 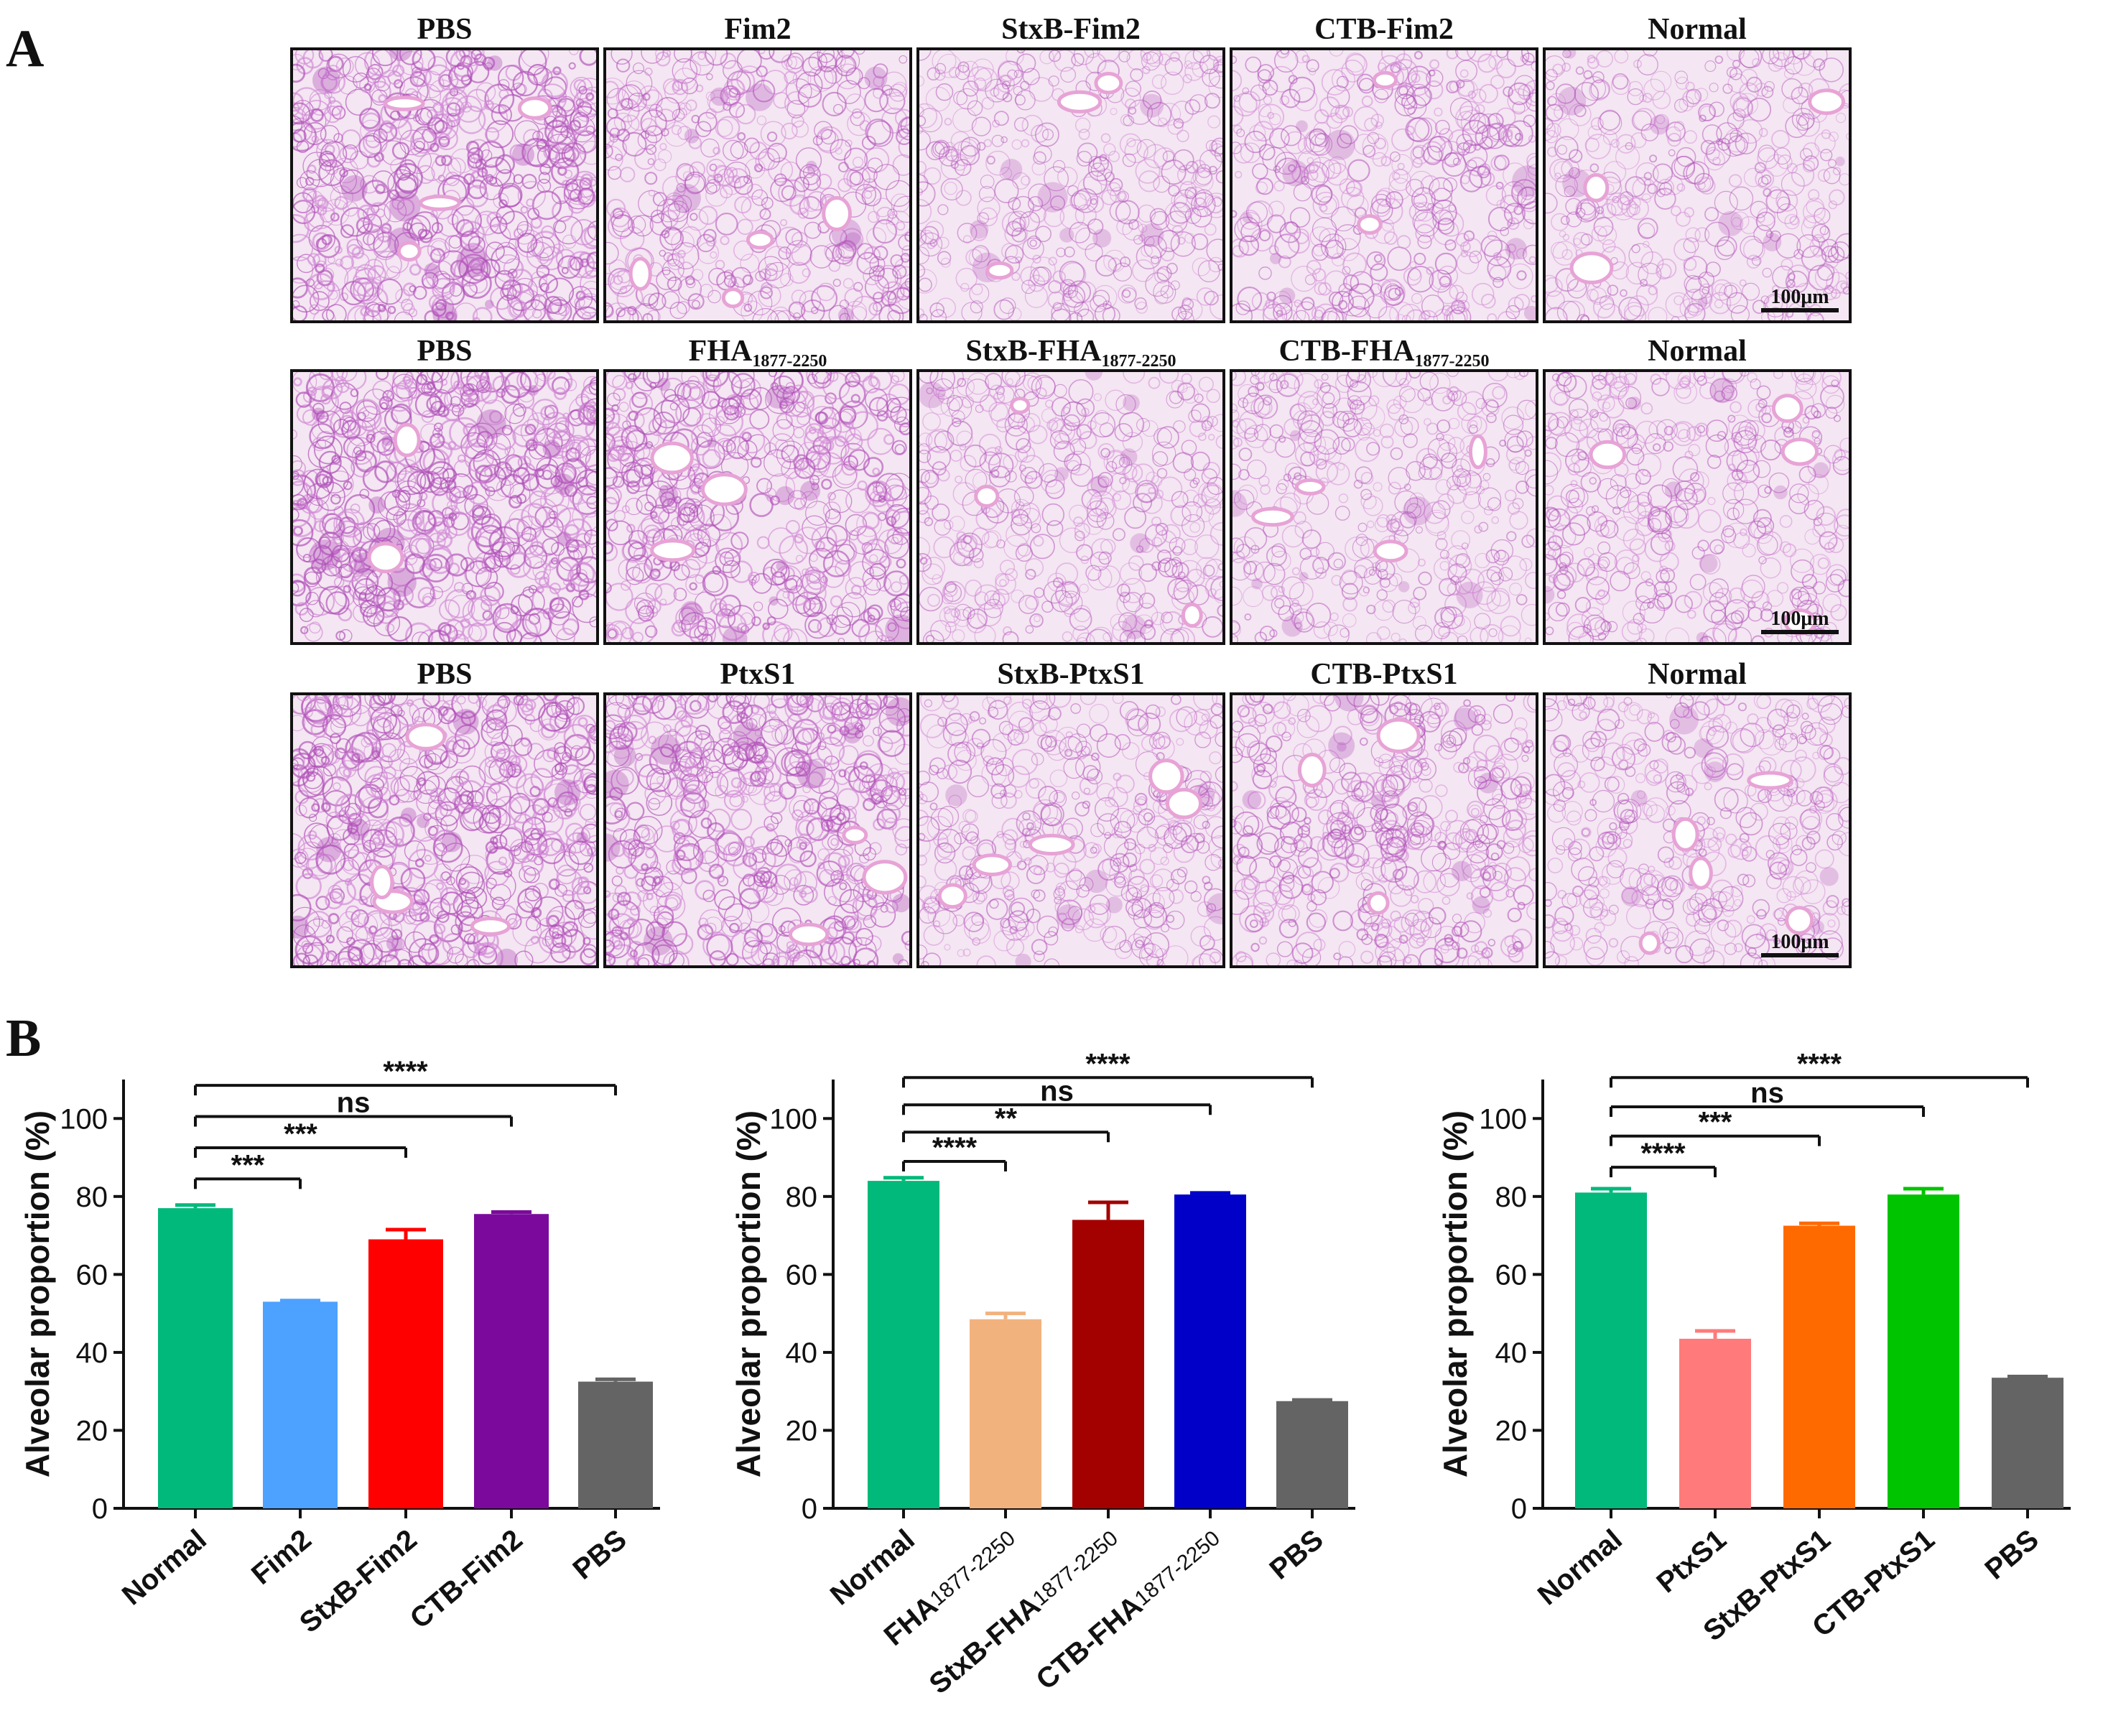 What do you see at coordinates (1071, 353) in the screenshot?
I see `micrograph-title: StxB-FHA1877-2250` at bounding box center [1071, 353].